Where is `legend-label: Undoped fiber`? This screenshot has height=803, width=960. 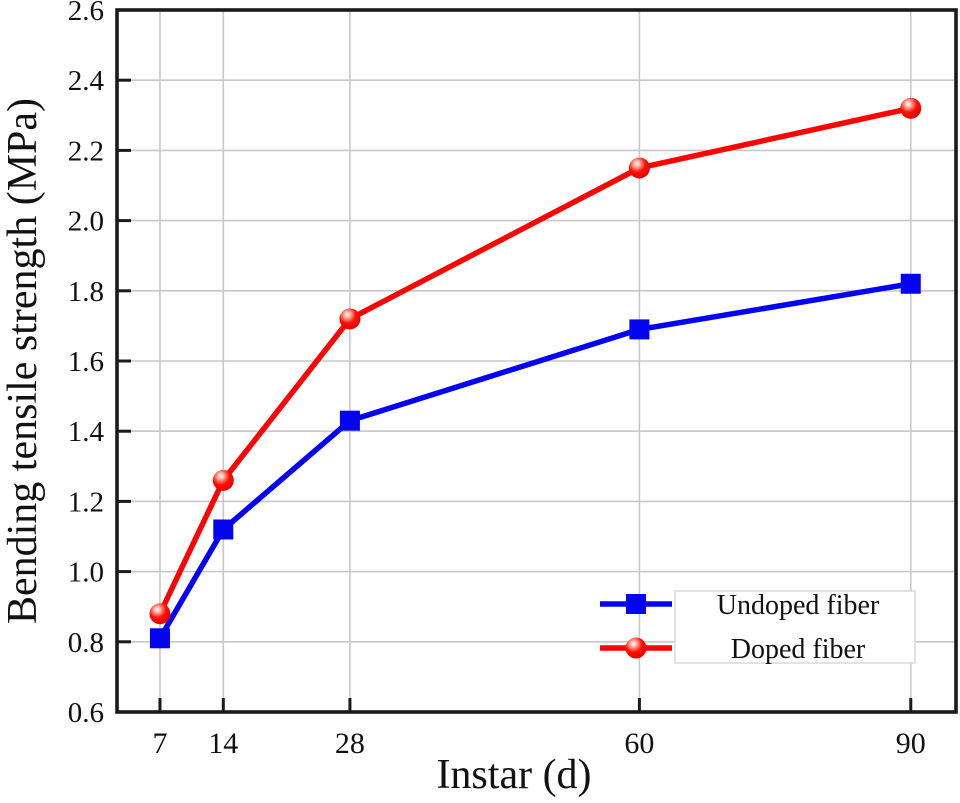 legend-label: Undoped fiber is located at coordinates (798, 605).